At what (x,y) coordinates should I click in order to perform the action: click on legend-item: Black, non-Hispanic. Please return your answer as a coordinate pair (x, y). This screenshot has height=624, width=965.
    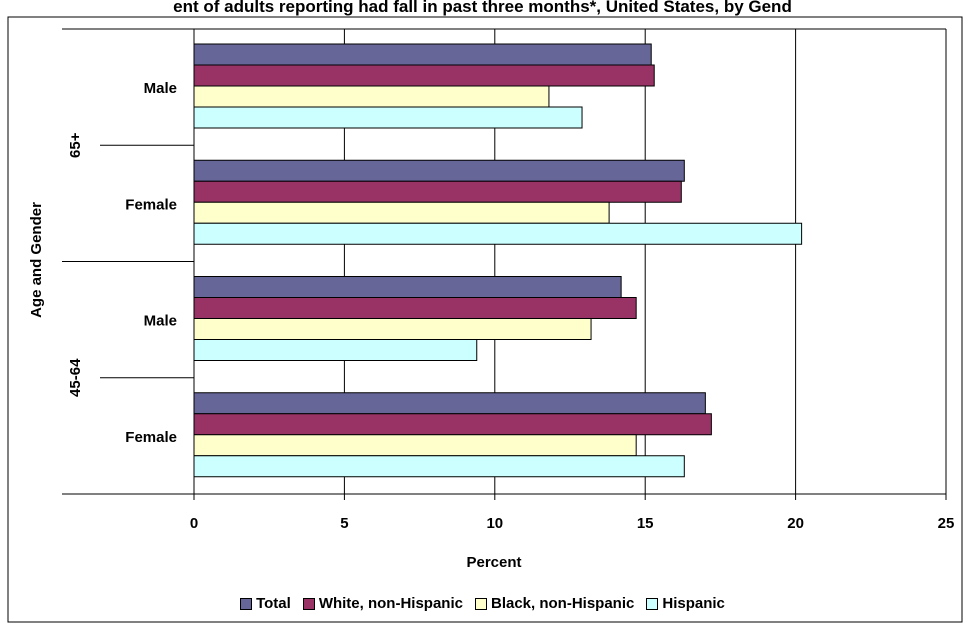
    Looking at the image, I should click on (554, 603).